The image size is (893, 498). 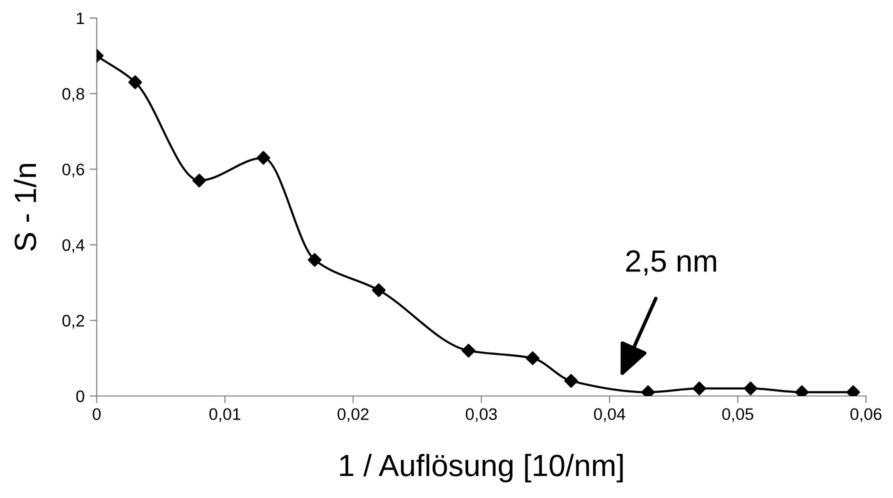 What do you see at coordinates (353, 415) in the screenshot?
I see `x-tick-label: 0,02` at bounding box center [353, 415].